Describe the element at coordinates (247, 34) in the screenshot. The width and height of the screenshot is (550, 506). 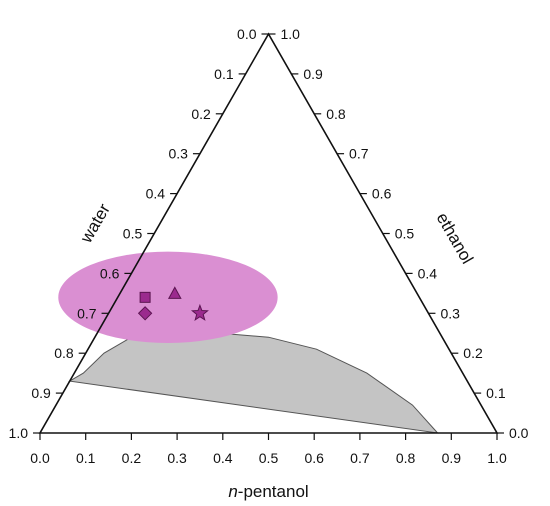
I see `left-tick-label: 0.0` at that location.